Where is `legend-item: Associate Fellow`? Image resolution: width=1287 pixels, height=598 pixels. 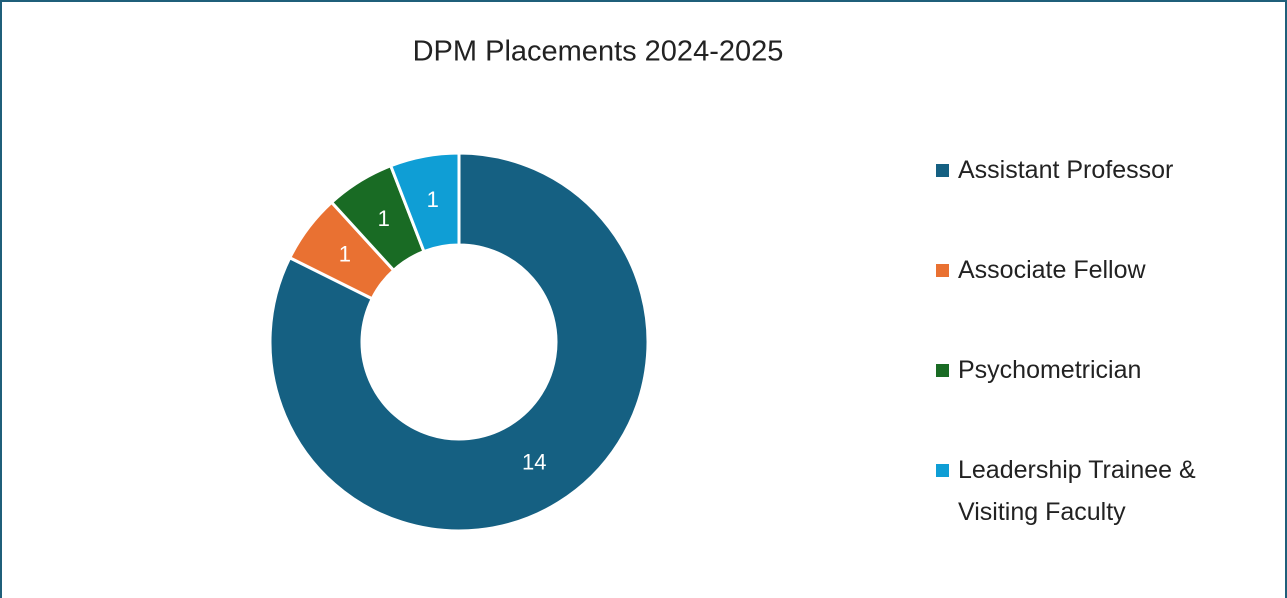
legend-item: Associate Fellow is located at coordinates (1101, 270).